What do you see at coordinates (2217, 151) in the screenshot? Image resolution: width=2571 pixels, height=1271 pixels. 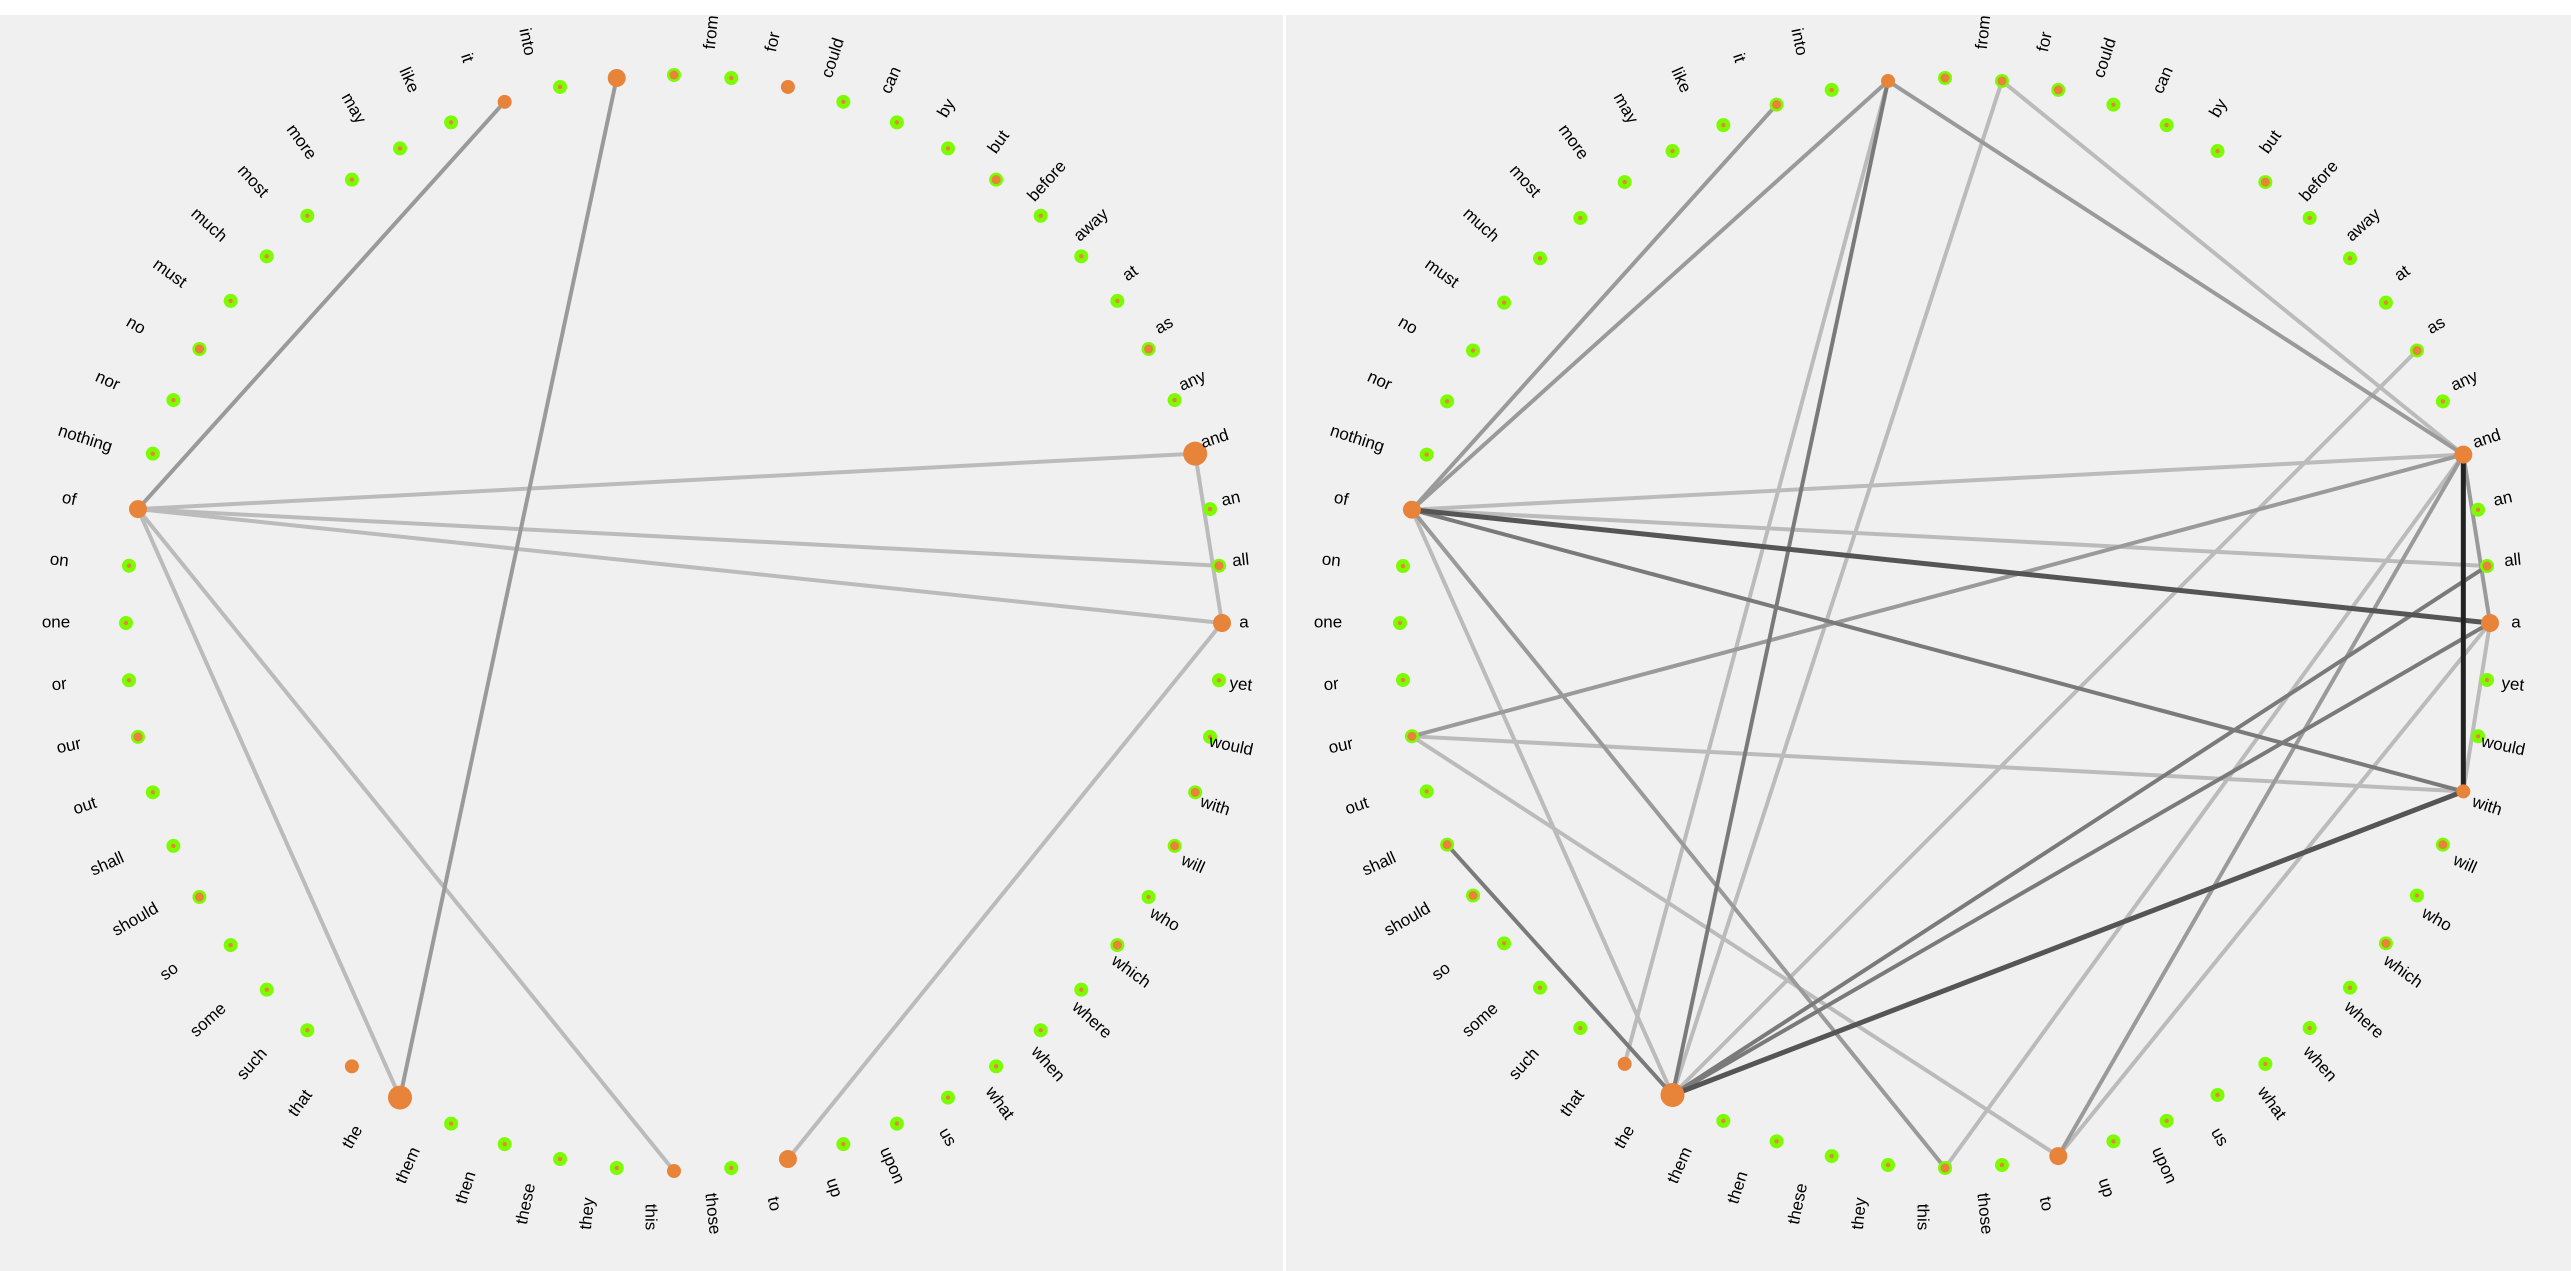 I see `node-by` at bounding box center [2217, 151].